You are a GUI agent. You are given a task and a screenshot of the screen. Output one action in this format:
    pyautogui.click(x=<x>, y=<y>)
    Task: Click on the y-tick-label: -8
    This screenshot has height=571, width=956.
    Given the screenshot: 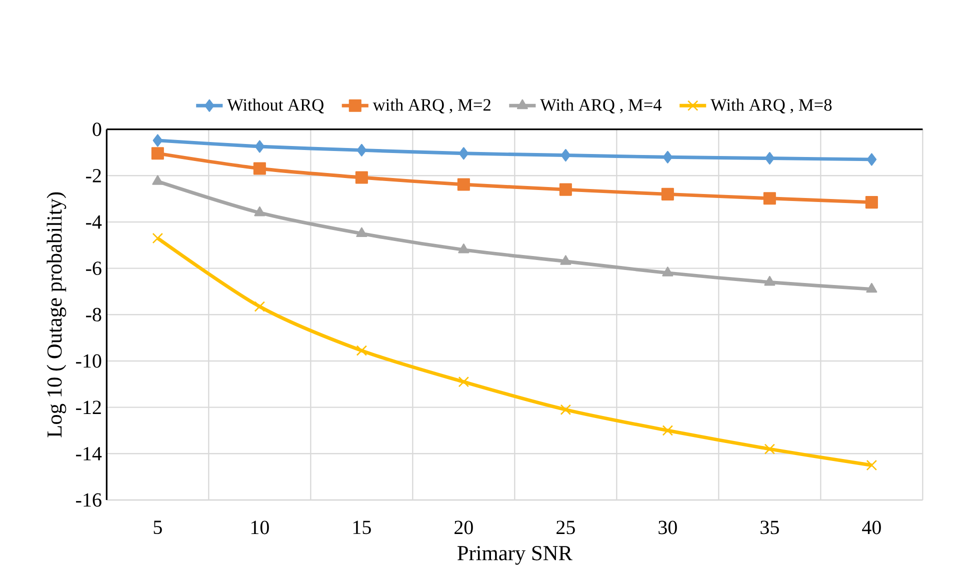 What is the action you would take?
    pyautogui.click(x=94, y=315)
    